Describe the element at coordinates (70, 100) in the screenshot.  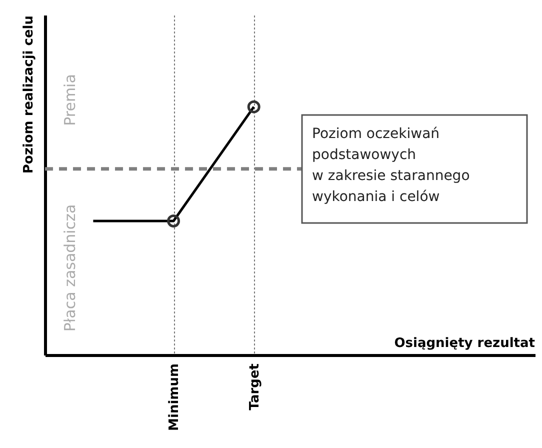
I see `annotation: Premia` at that location.